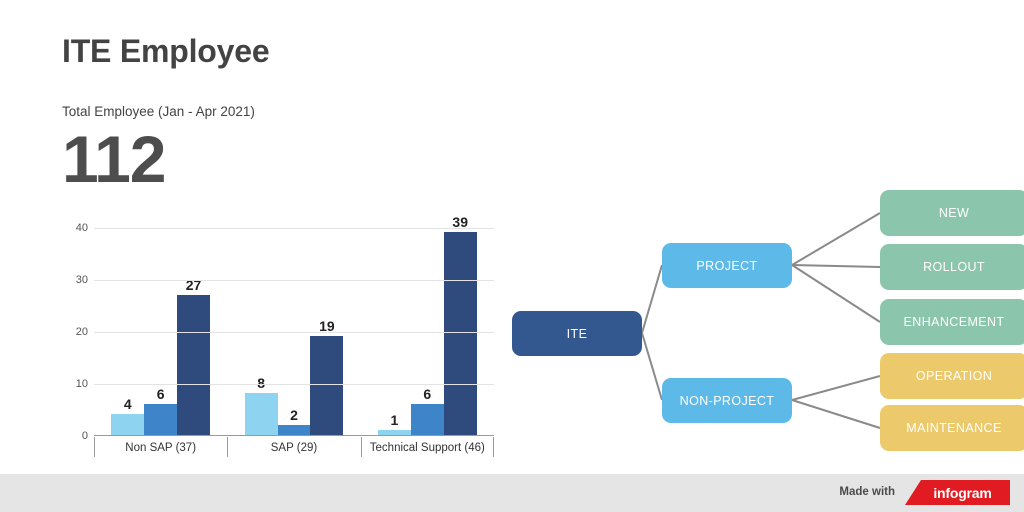 The width and height of the screenshot is (1024, 512). Describe the element at coordinates (160, 448) in the screenshot. I see `x-axis-category-label: Non SAP (37)` at that location.